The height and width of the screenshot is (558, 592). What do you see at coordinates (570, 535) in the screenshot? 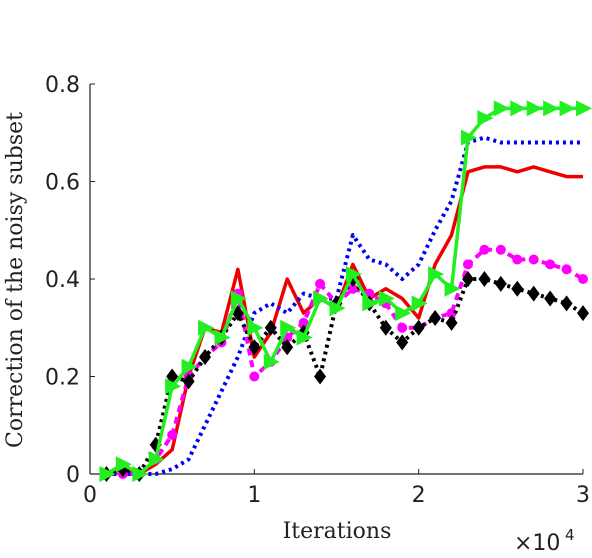
I see `x-exponent-power: 4` at bounding box center [570, 535].